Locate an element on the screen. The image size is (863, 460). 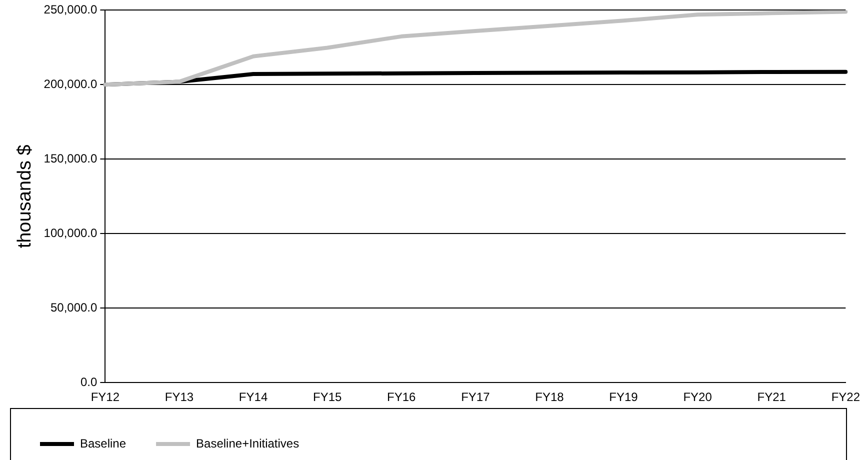
x-tick-label: FY21 is located at coordinates (771, 397).